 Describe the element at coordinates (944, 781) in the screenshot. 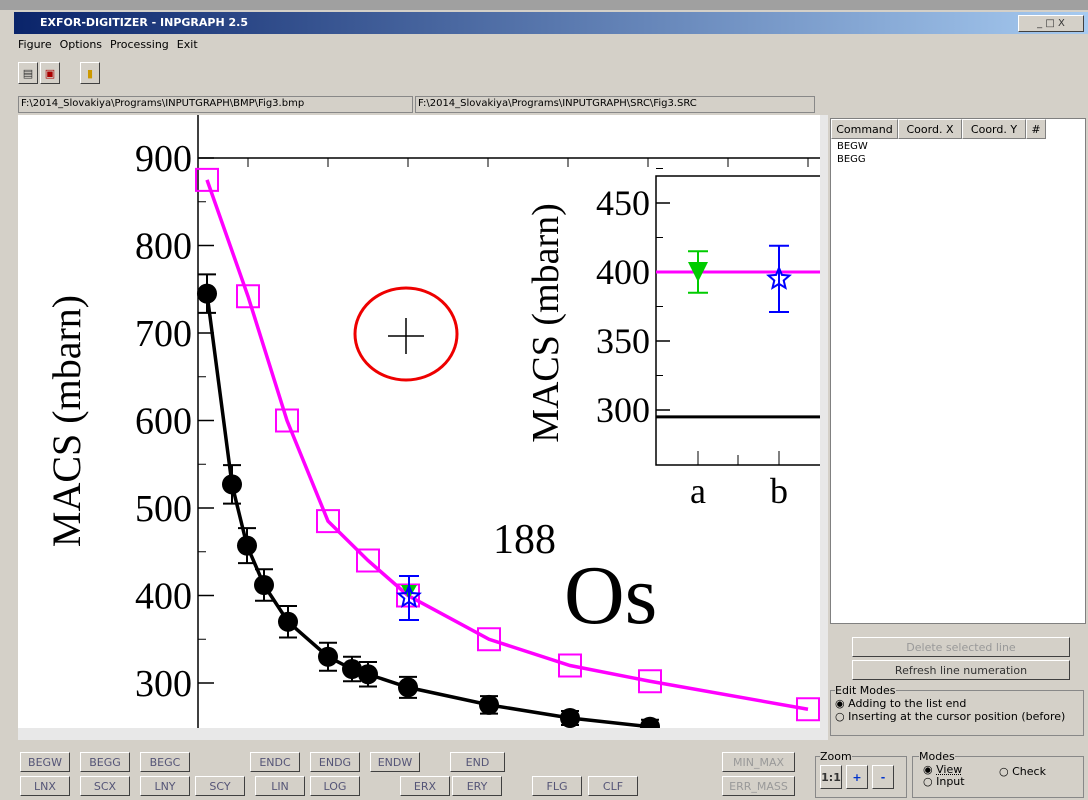

I see `mode-input: ○ Input` at that location.